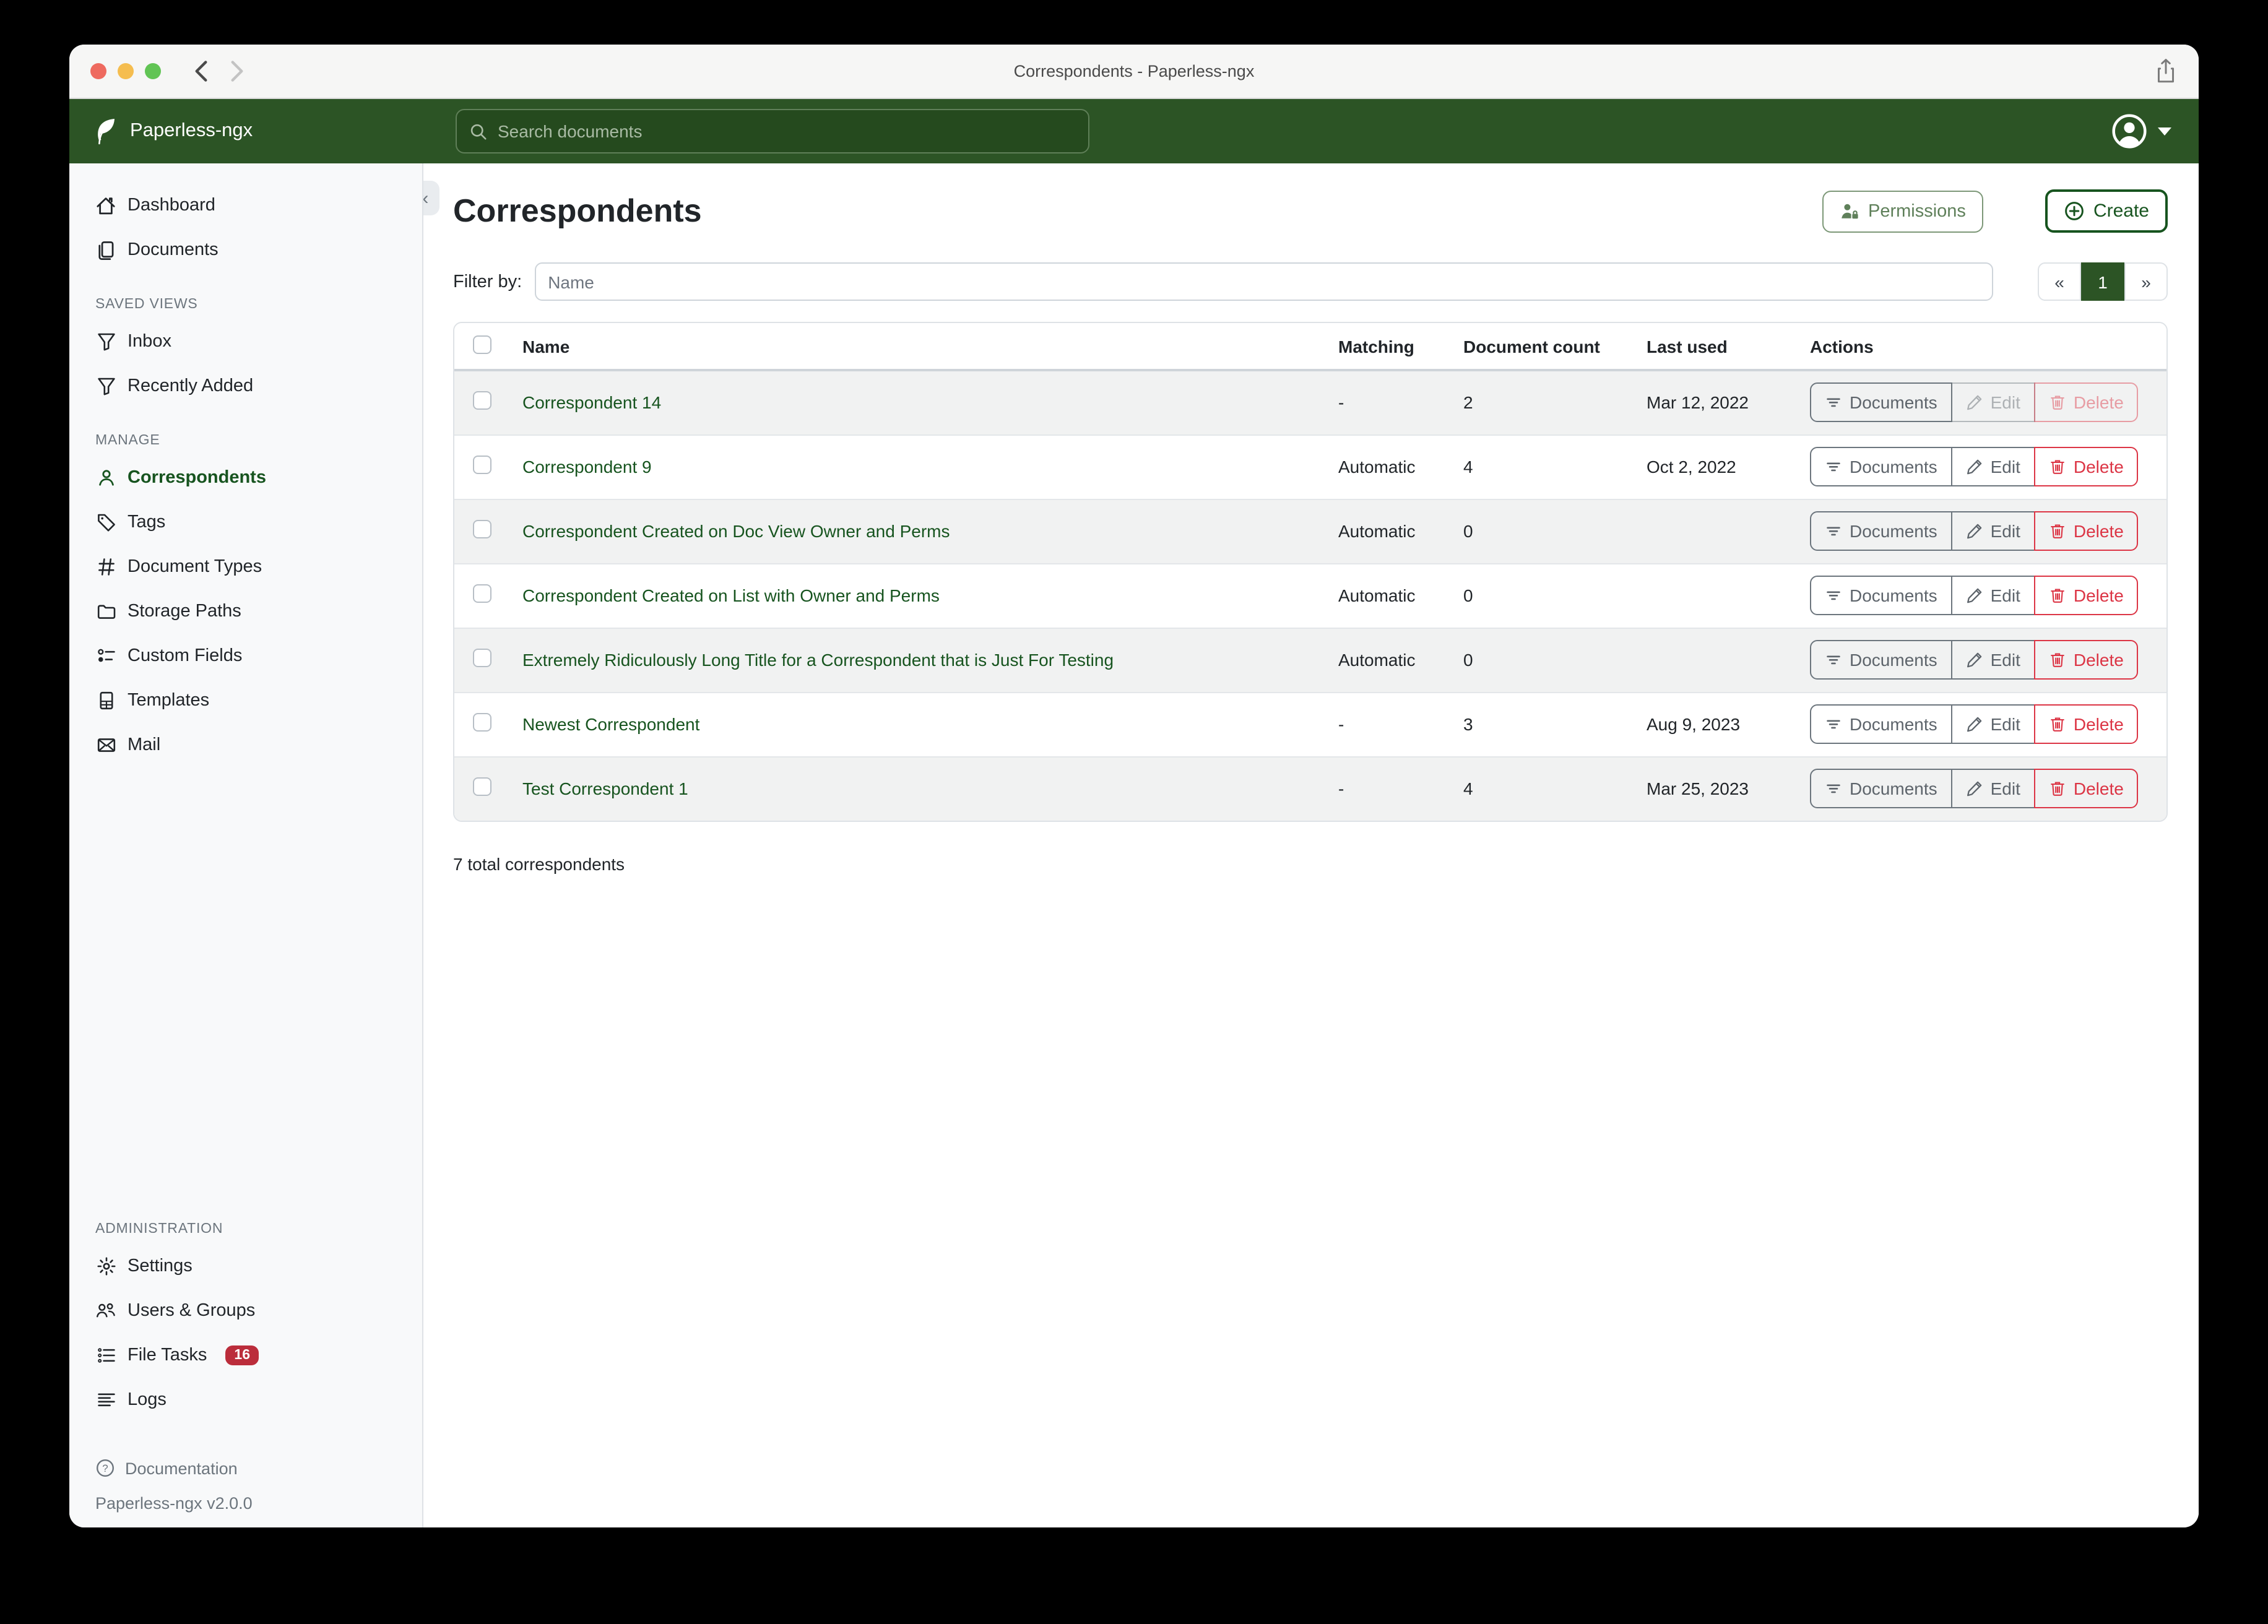 This screenshot has height=1624, width=2268. What do you see at coordinates (105, 522) in the screenshot?
I see `tag-icon` at bounding box center [105, 522].